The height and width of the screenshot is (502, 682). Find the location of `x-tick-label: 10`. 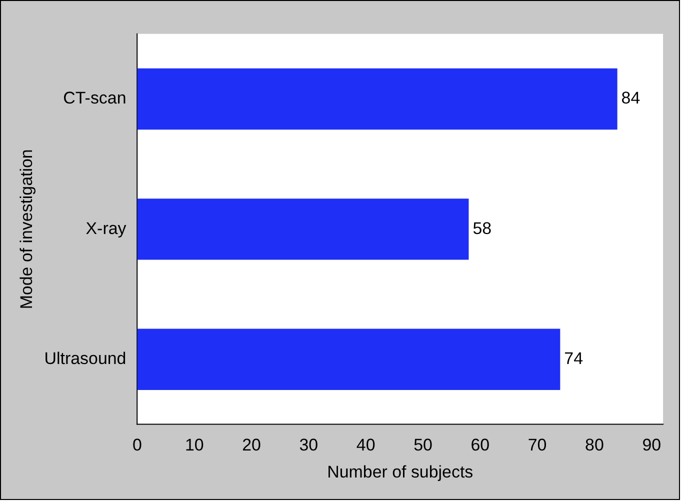

x-tick-label: 10 is located at coordinates (194, 444).